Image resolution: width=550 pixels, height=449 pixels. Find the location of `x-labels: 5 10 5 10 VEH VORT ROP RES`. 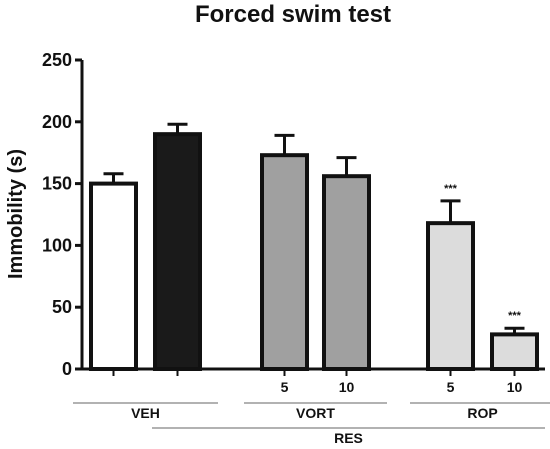

x-labels: 5 10 5 10 VEH VORT ROP RES is located at coordinates (311, 412).